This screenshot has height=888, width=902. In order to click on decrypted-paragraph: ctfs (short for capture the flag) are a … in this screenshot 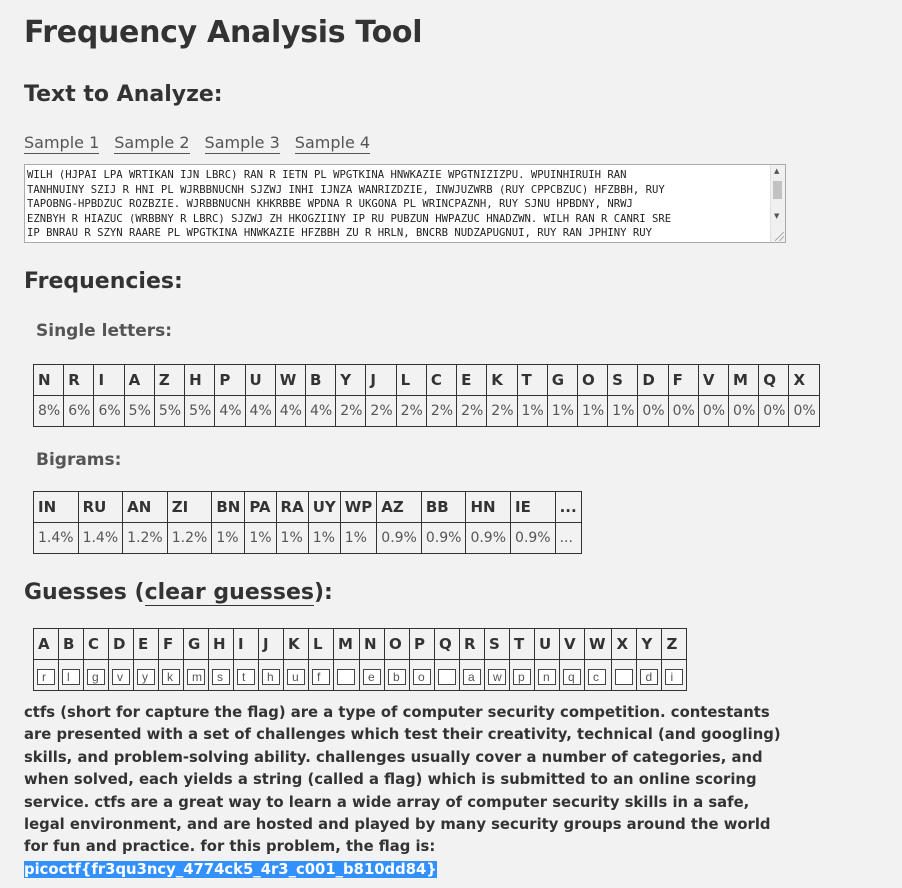, I will do `click(402, 780)`.